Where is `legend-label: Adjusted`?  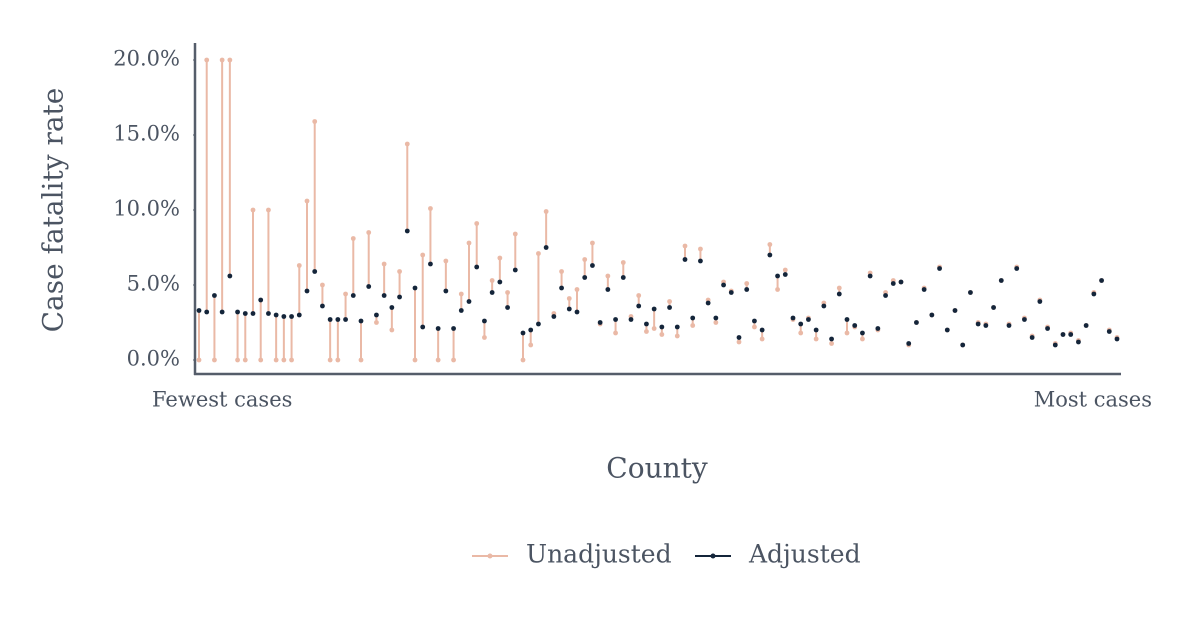 legend-label: Adjusted is located at coordinates (804, 554).